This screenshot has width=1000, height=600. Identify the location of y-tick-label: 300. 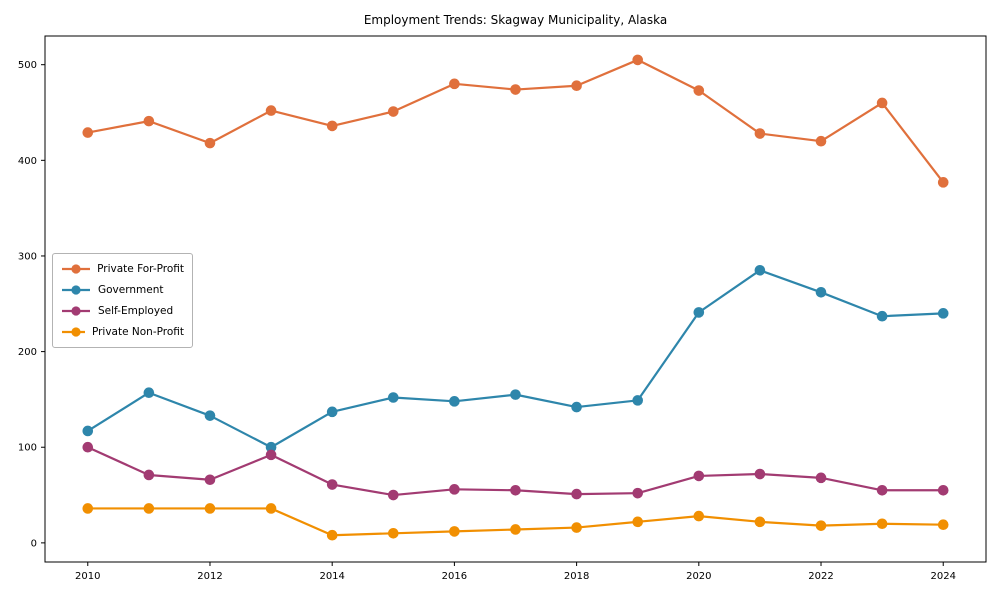
(27, 256).